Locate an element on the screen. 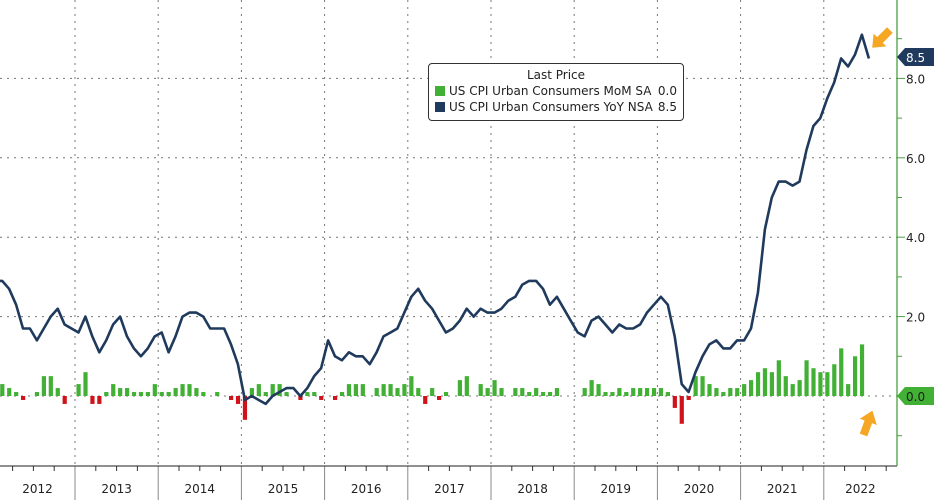 This screenshot has width=934, height=500. x-tick-label: 2012 is located at coordinates (37, 489).